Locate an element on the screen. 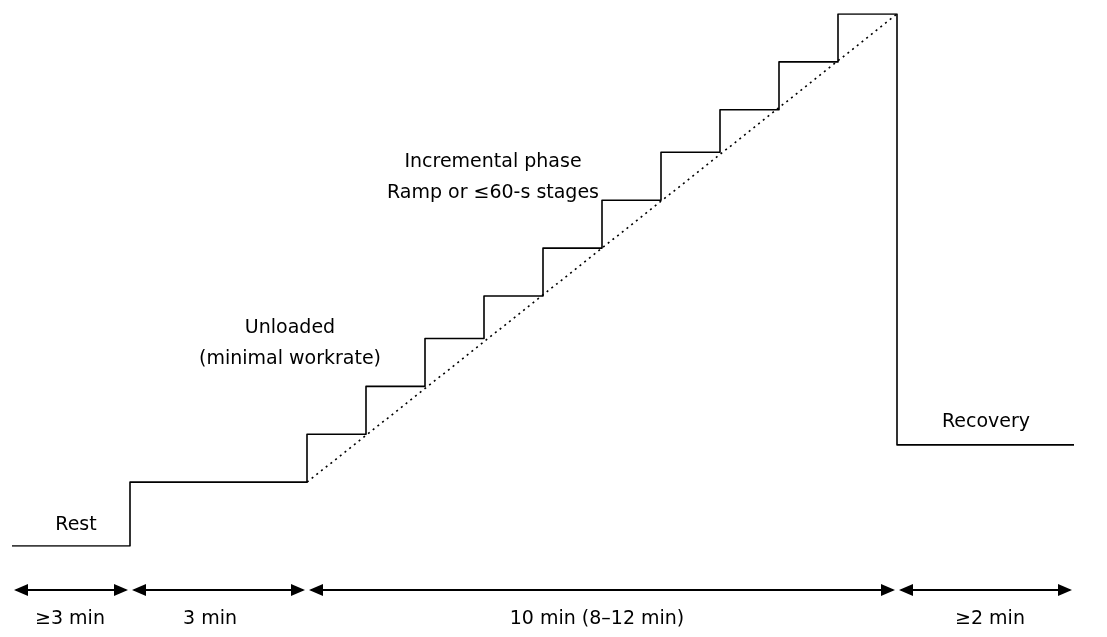  text: ≥2 min is located at coordinates (990, 617).